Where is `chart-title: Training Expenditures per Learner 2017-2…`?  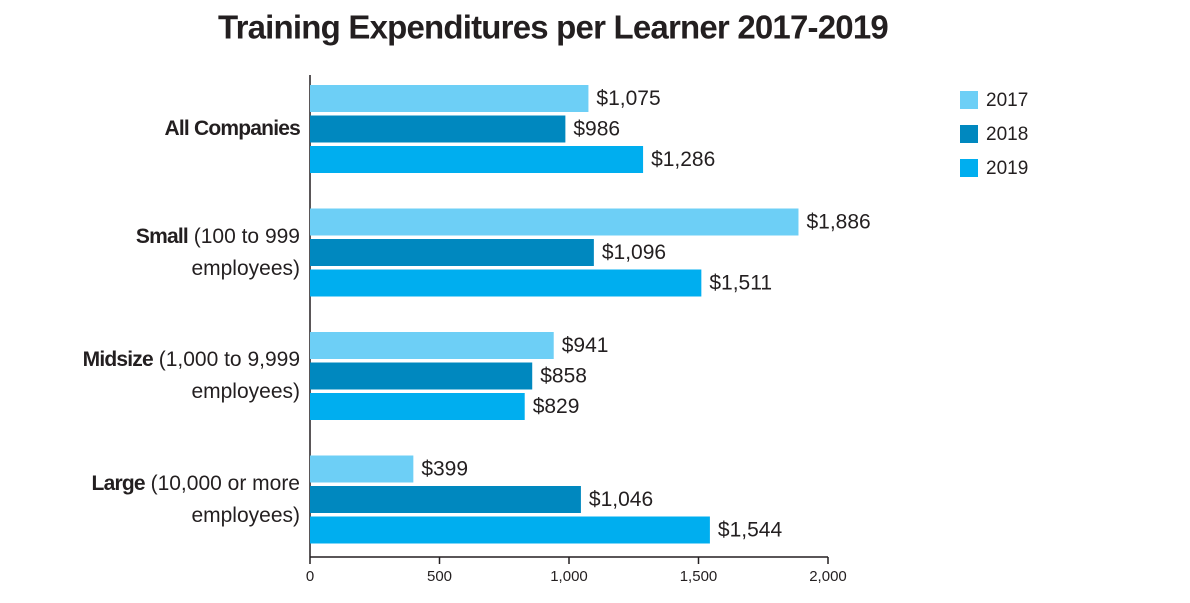
chart-title: Training Expenditures per Learner 2017-2… is located at coordinates (553, 27).